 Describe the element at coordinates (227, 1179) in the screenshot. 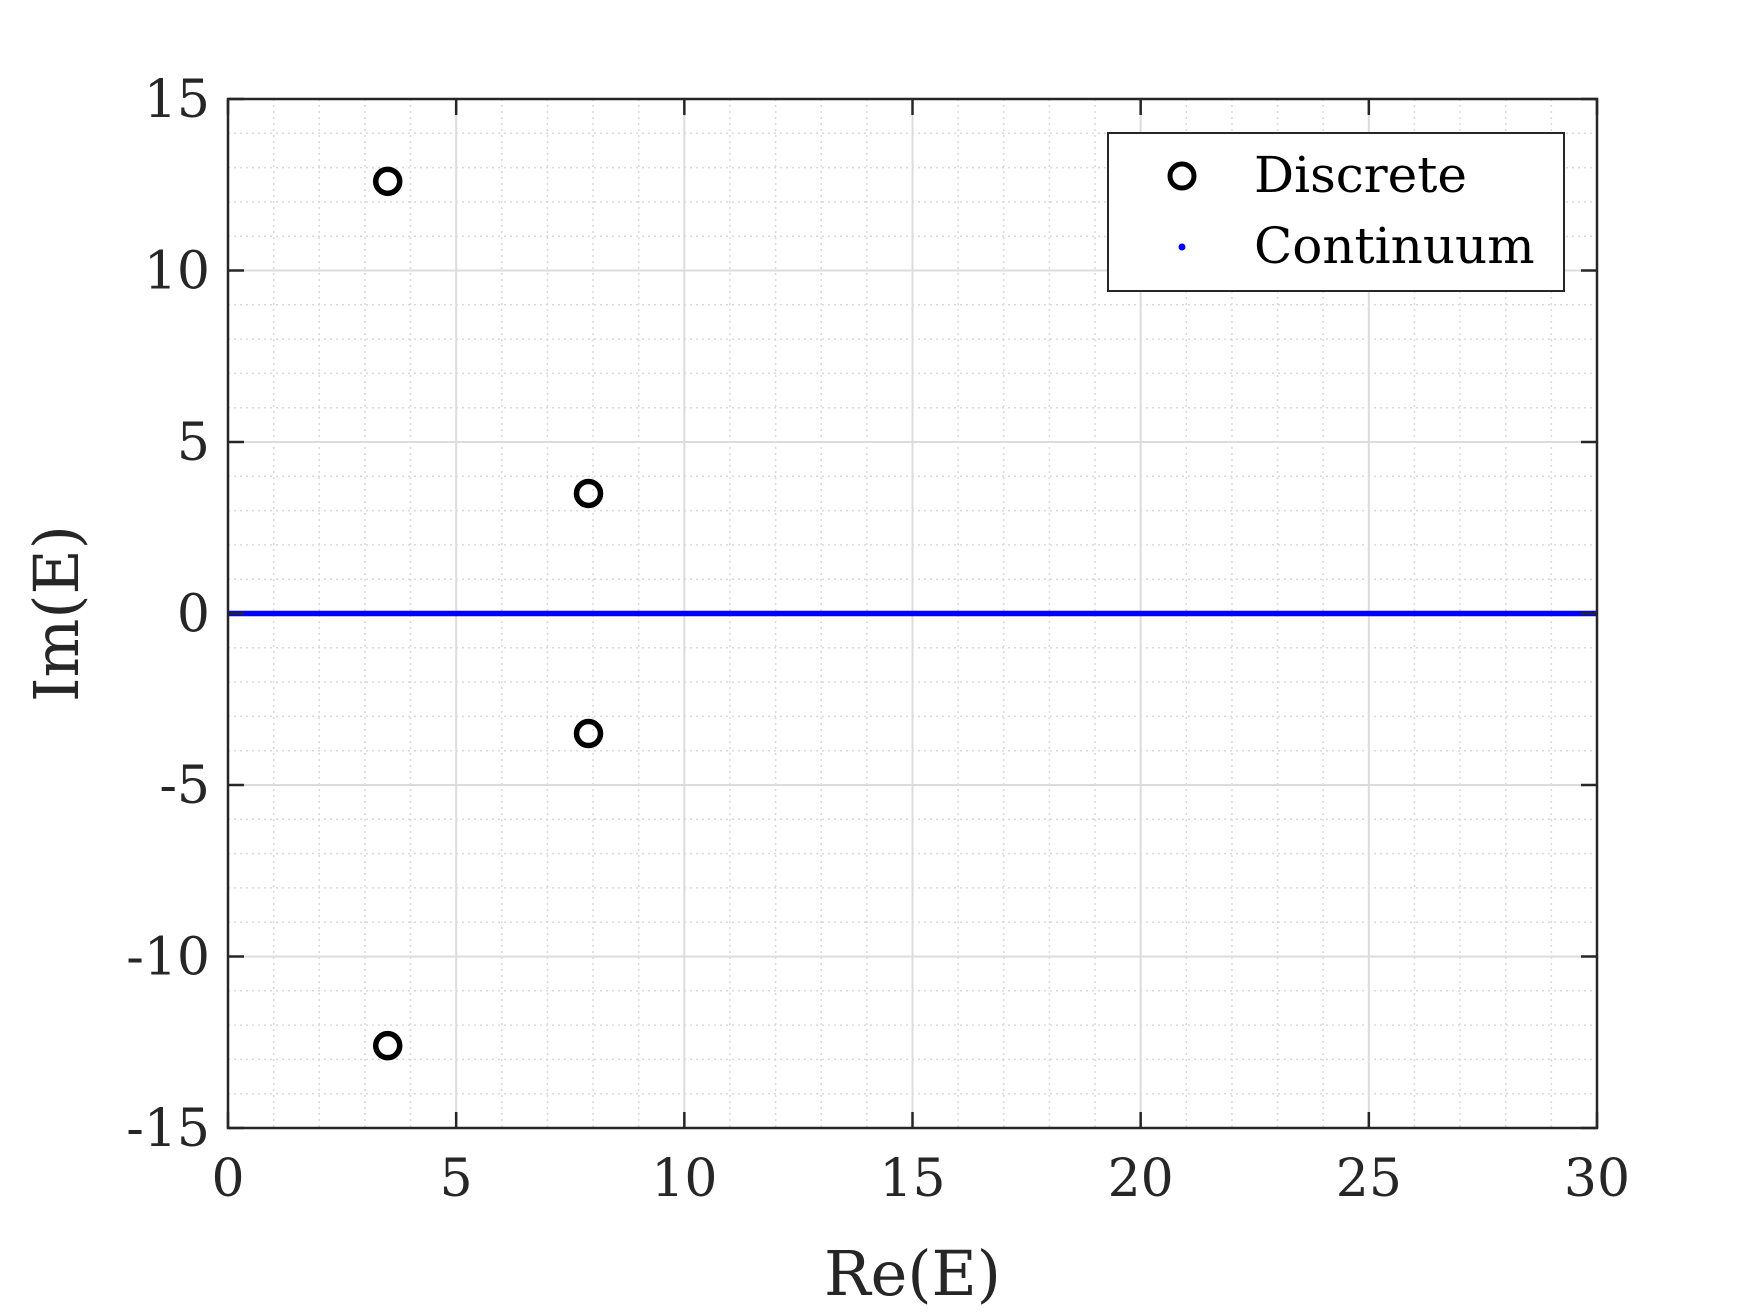

I see `x-tick-label: 0` at that location.